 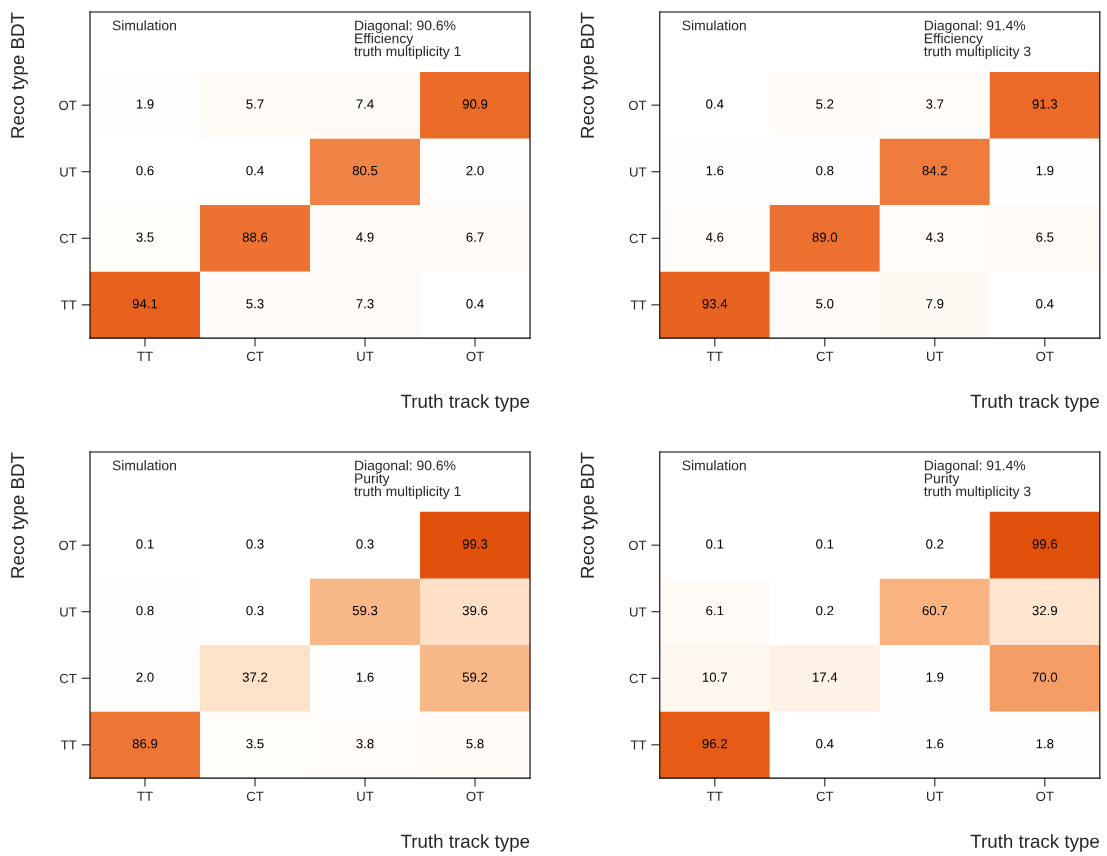 I want to click on data-label: 99.6, so click(x=1045, y=544).